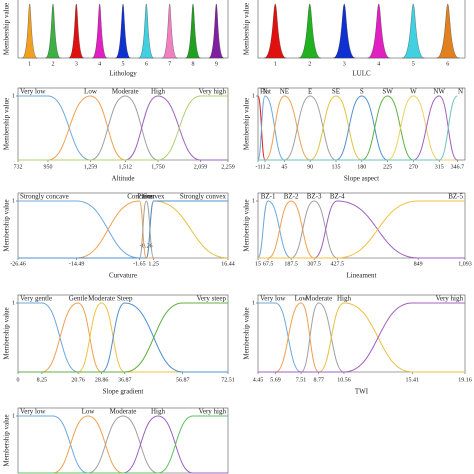  What do you see at coordinates (460, 92) in the screenshot?
I see `series-label: N` at bounding box center [460, 92].